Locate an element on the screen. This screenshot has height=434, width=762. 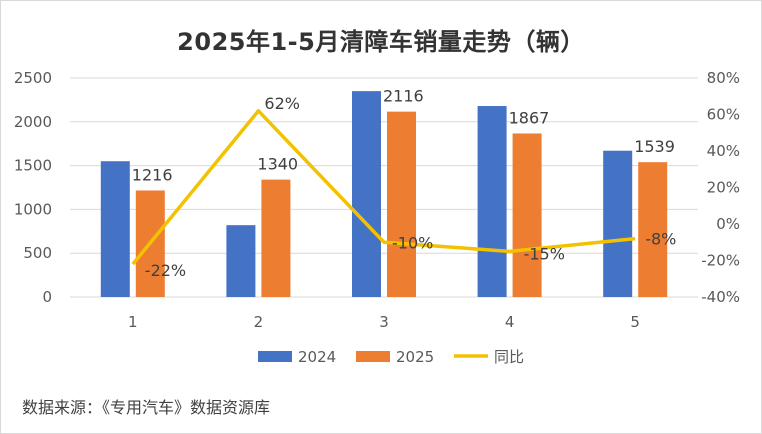
bar-data-label: 1216 is located at coordinates (152, 174).